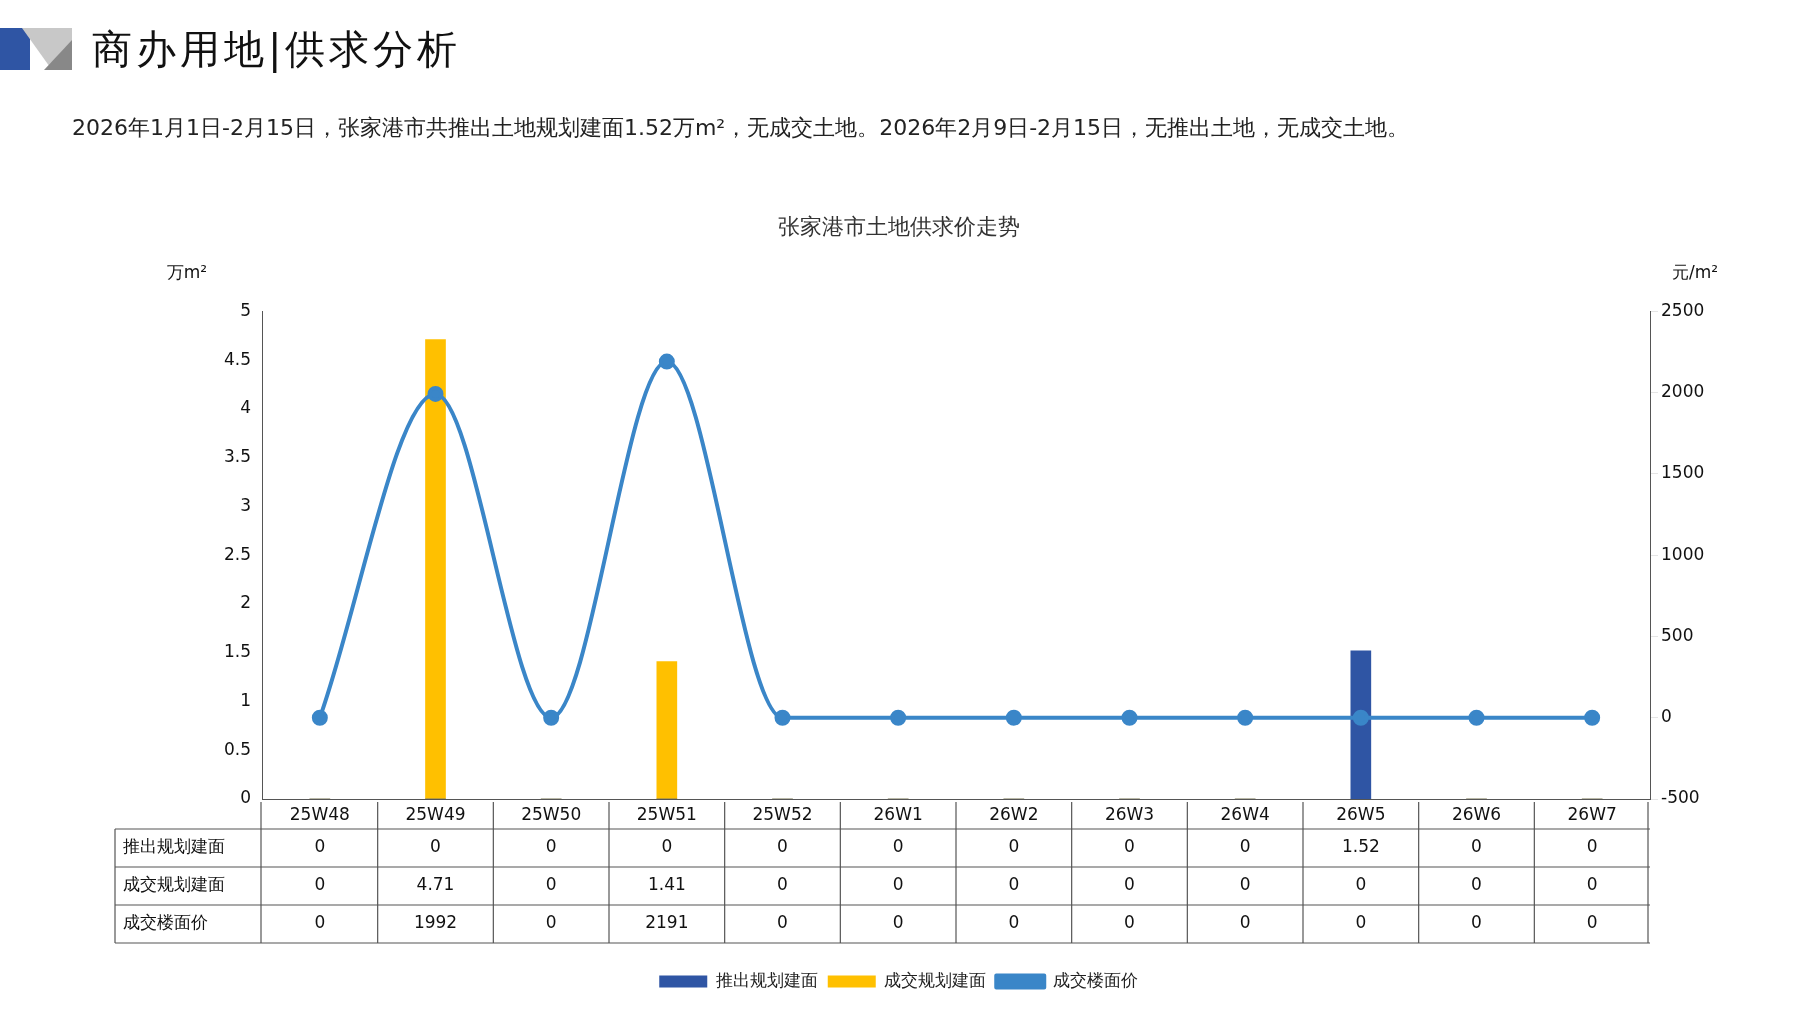 This screenshot has width=1797, height=1010. Describe the element at coordinates (277, 50) in the screenshot. I see `text: 商办用地|供求分析` at that location.